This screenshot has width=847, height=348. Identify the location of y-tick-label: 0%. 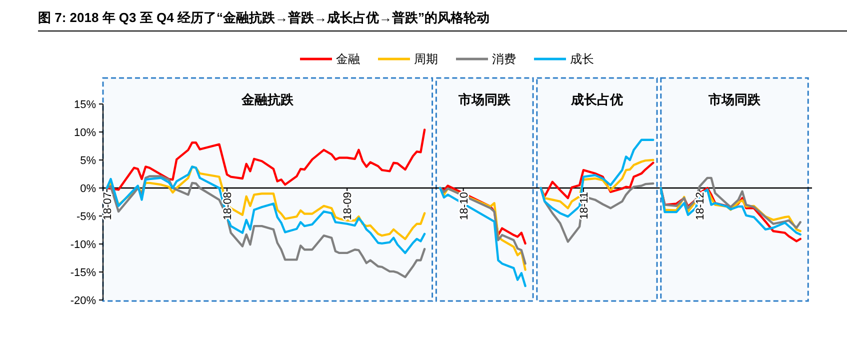
(88, 189).